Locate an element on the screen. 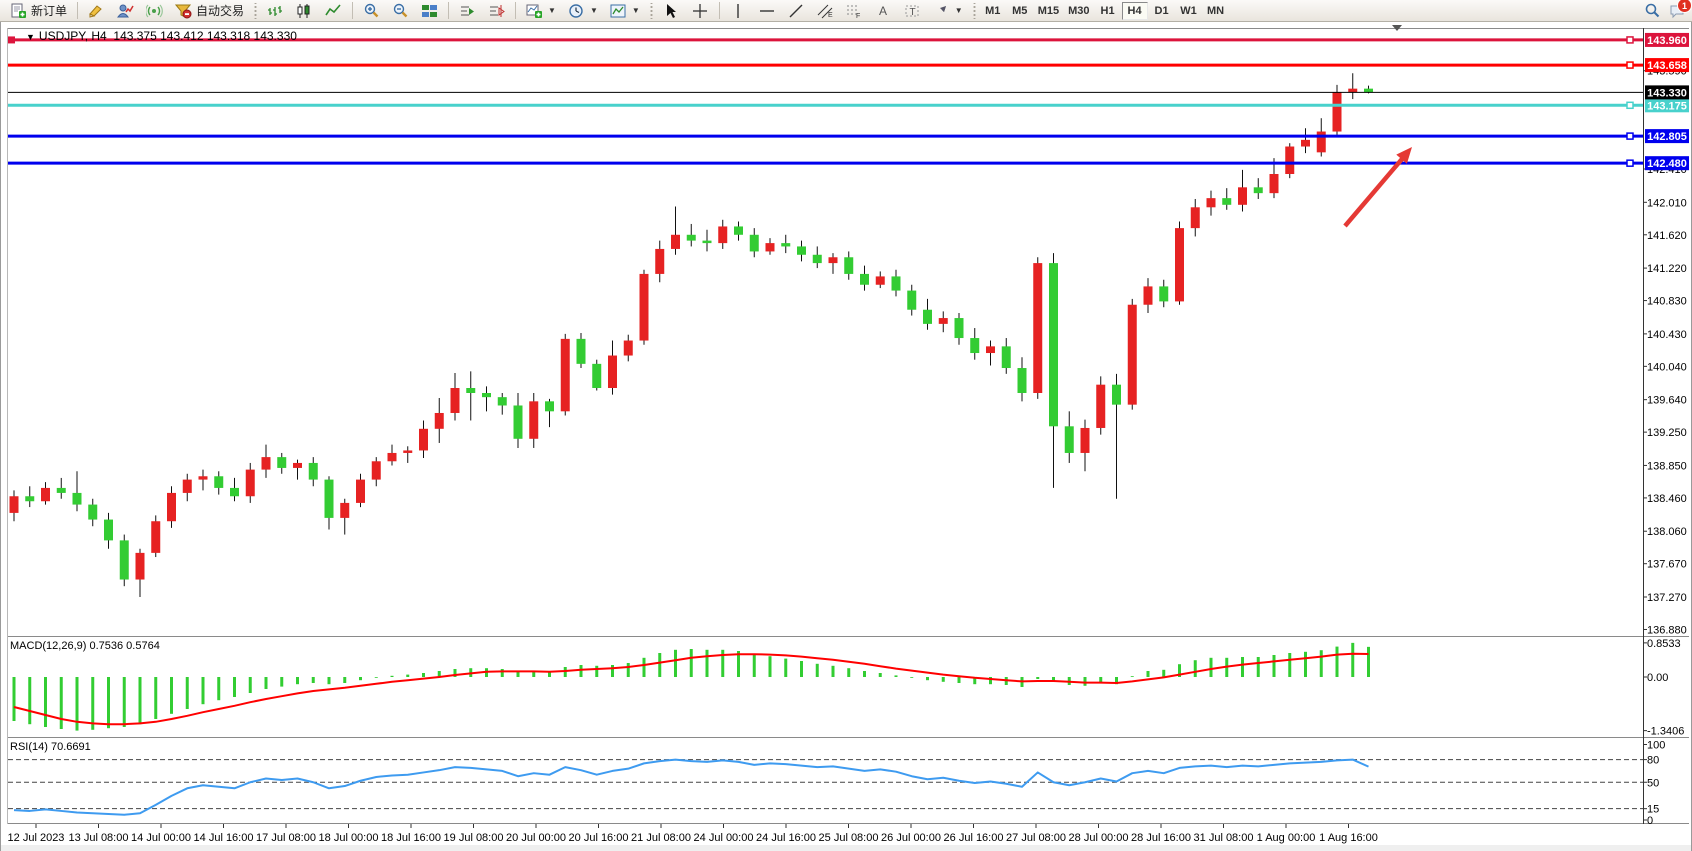  indicators-caret: ▼ is located at coordinates (552, 10).